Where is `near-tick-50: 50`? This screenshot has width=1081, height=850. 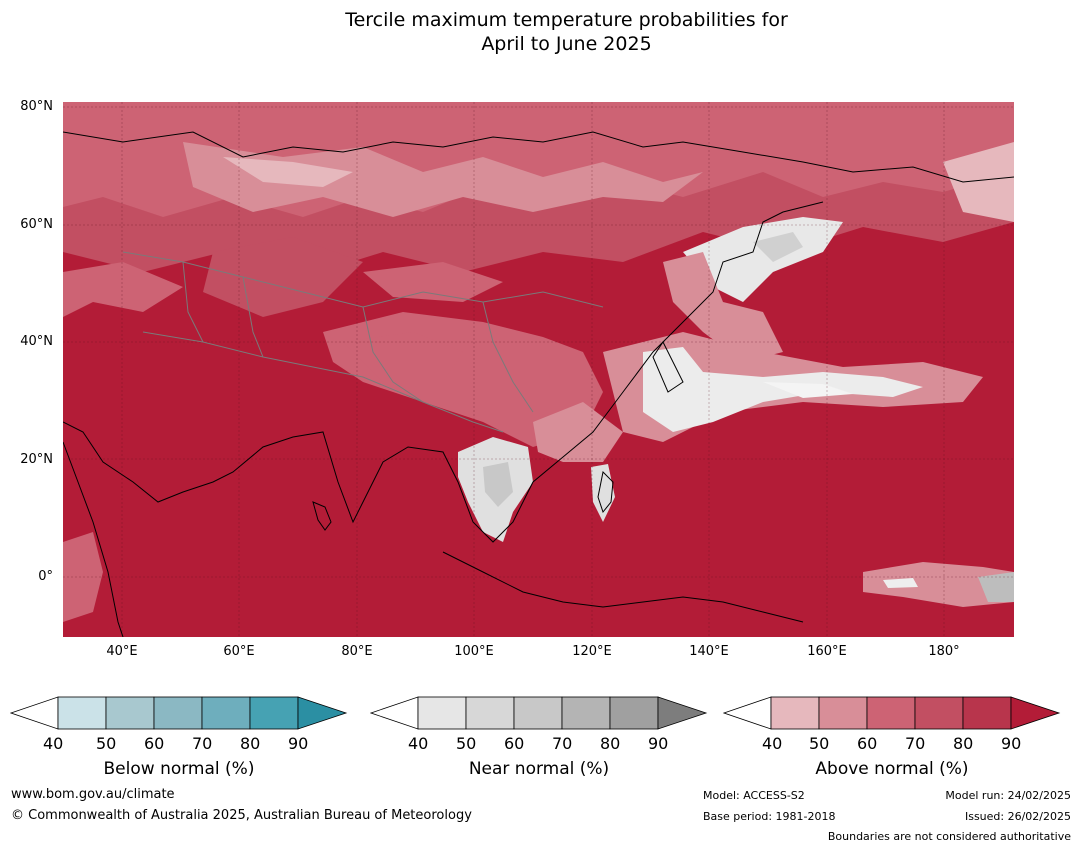 near-tick-50: 50 is located at coordinates (466, 743).